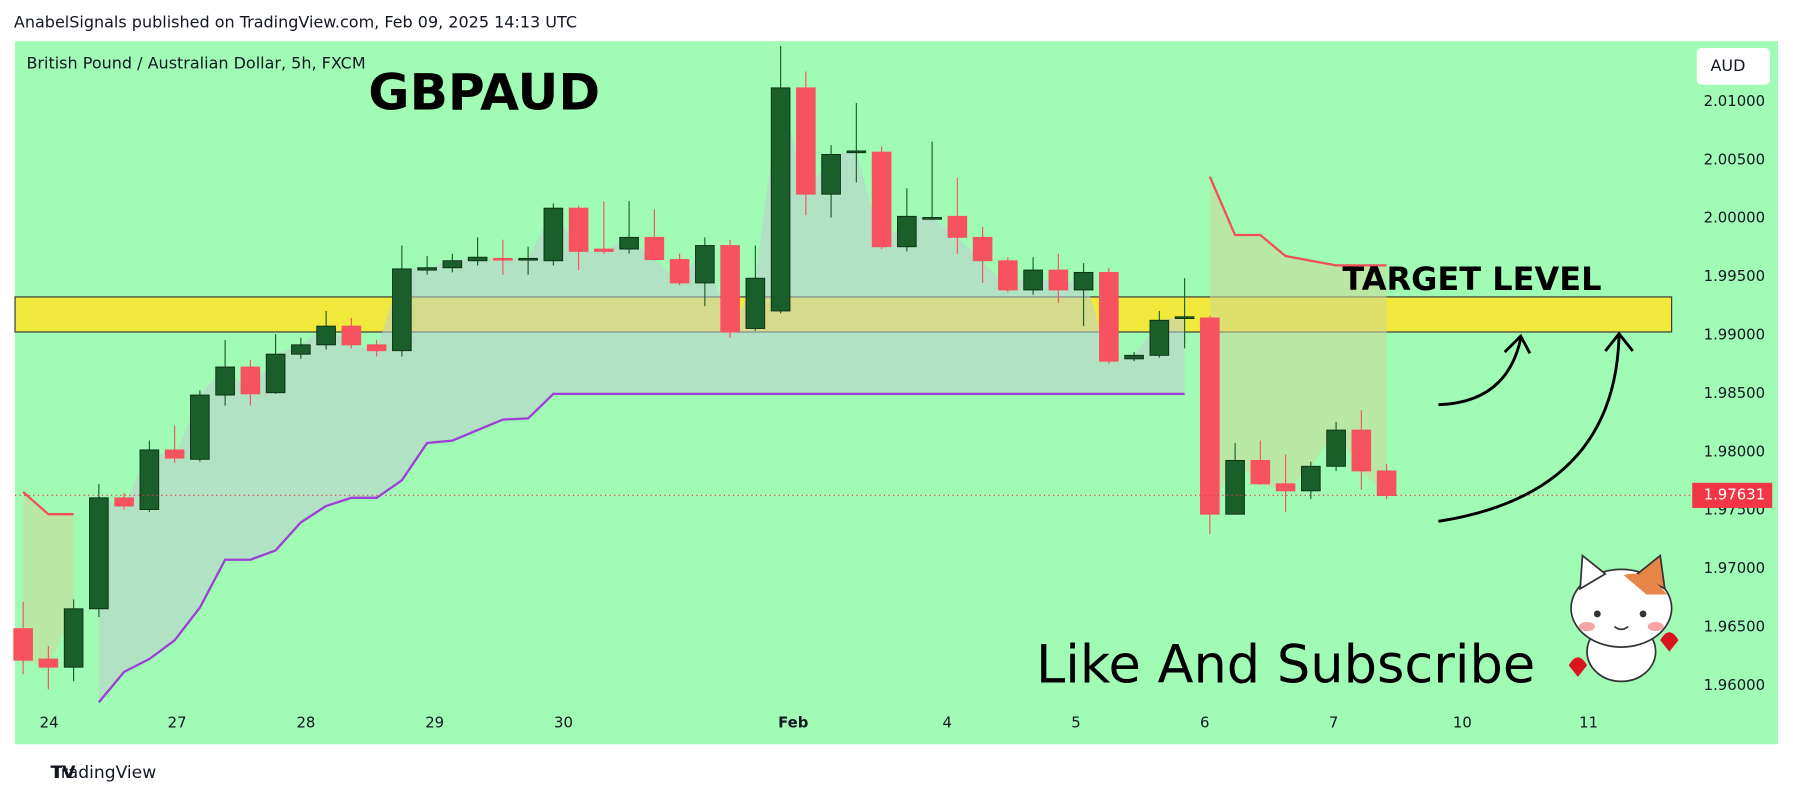 This screenshot has height=798, width=1793. What do you see at coordinates (1734, 159) in the screenshot?
I see `y-tick-label: 2.00500` at bounding box center [1734, 159].